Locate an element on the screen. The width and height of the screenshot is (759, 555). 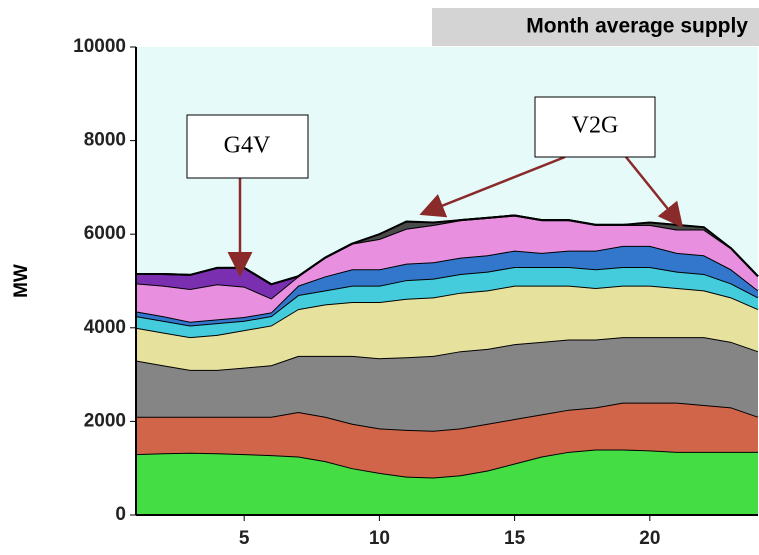
x-tick-label: 10 is located at coordinates (379, 538).